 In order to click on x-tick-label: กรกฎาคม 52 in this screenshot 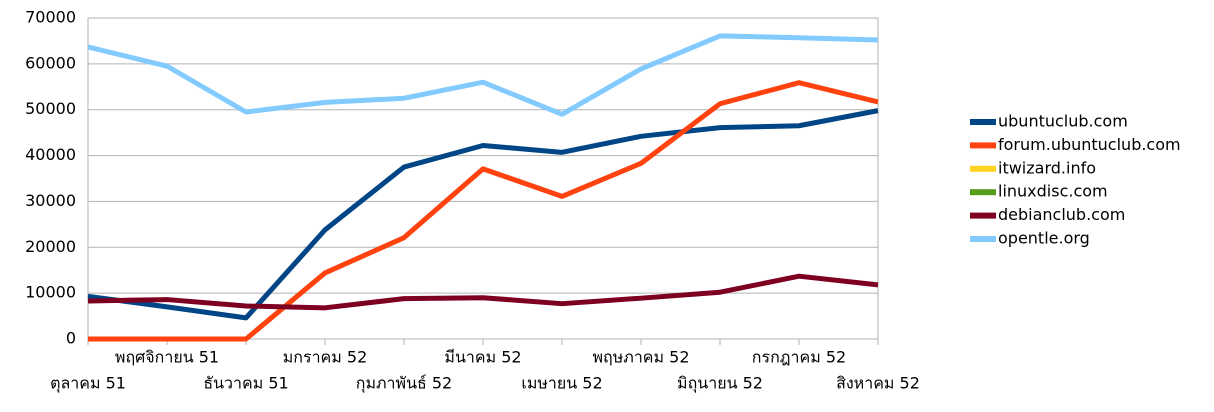, I will do `click(799, 357)`.